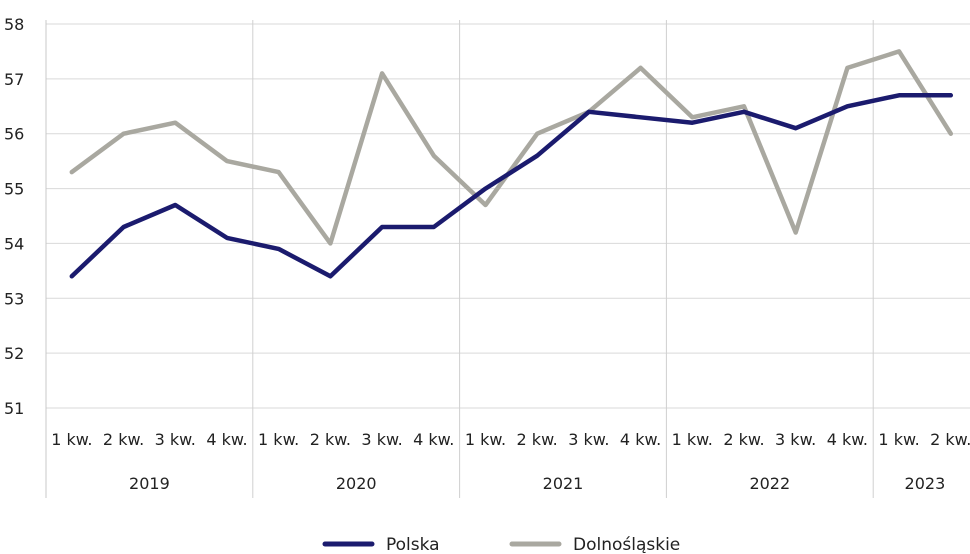 The image size is (970, 554). Describe the element at coordinates (149, 483) in the screenshot. I see `year-label-2019: 2019` at that location.